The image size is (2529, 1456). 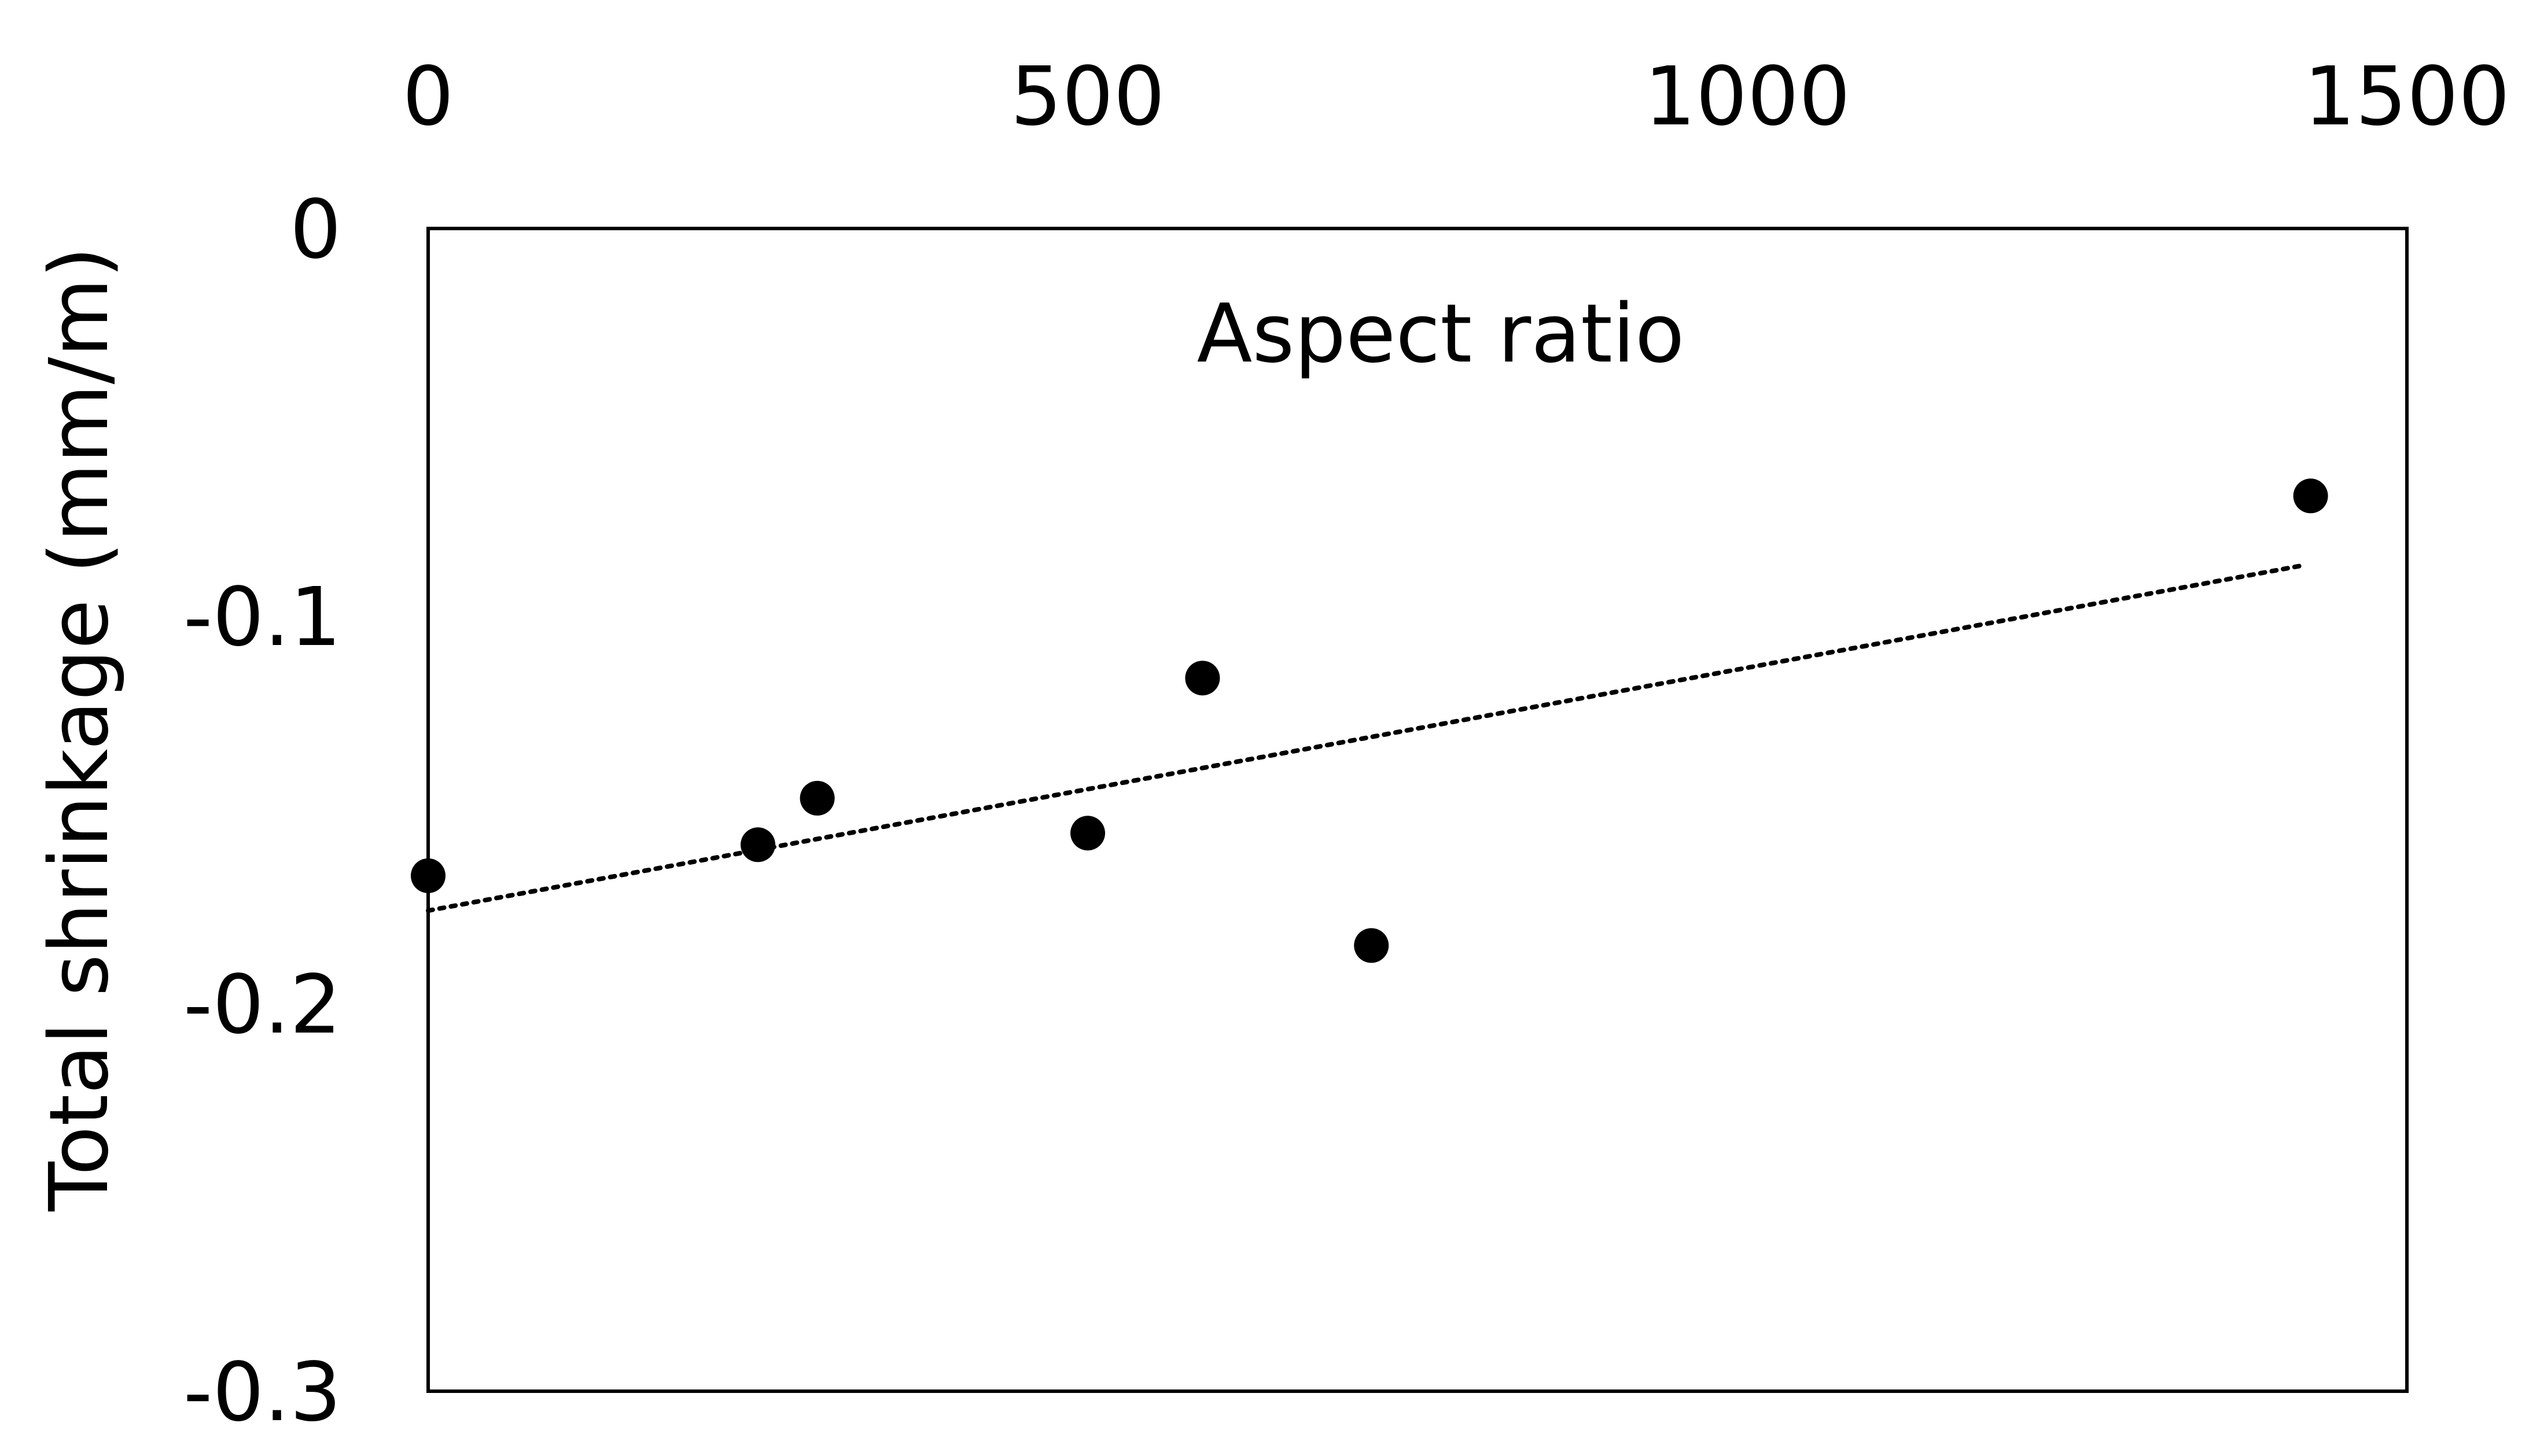 I want to click on y-axis-title: Total shrinkage (mm/m), so click(x=80, y=729).